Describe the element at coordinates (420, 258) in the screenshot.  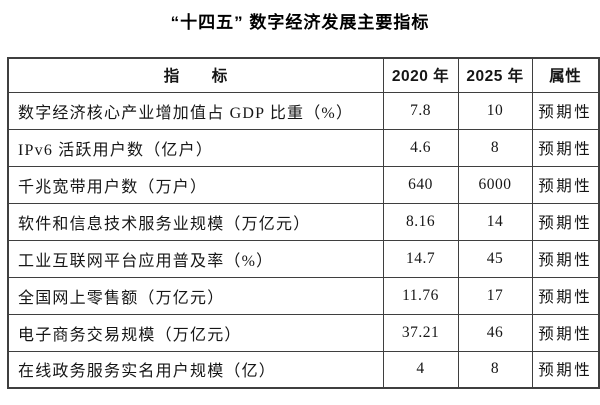
I see `value-2020-cell: 14.7` at that location.